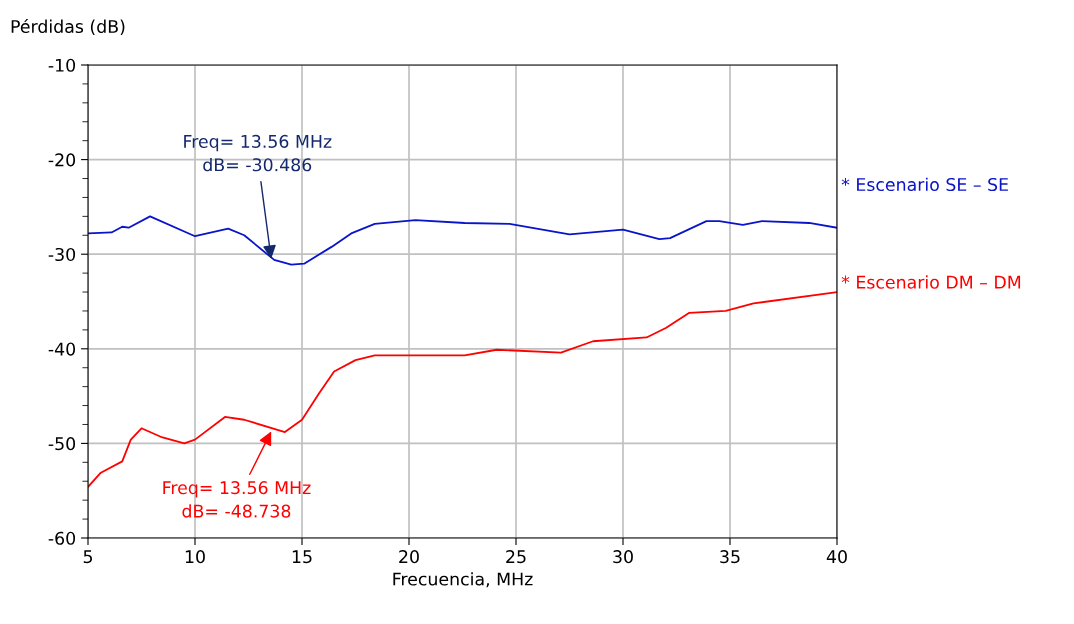 The image size is (1074, 624). What do you see at coordinates (68, 27) in the screenshot?
I see `y-axis-title: Pérdidas (dB)` at bounding box center [68, 27].